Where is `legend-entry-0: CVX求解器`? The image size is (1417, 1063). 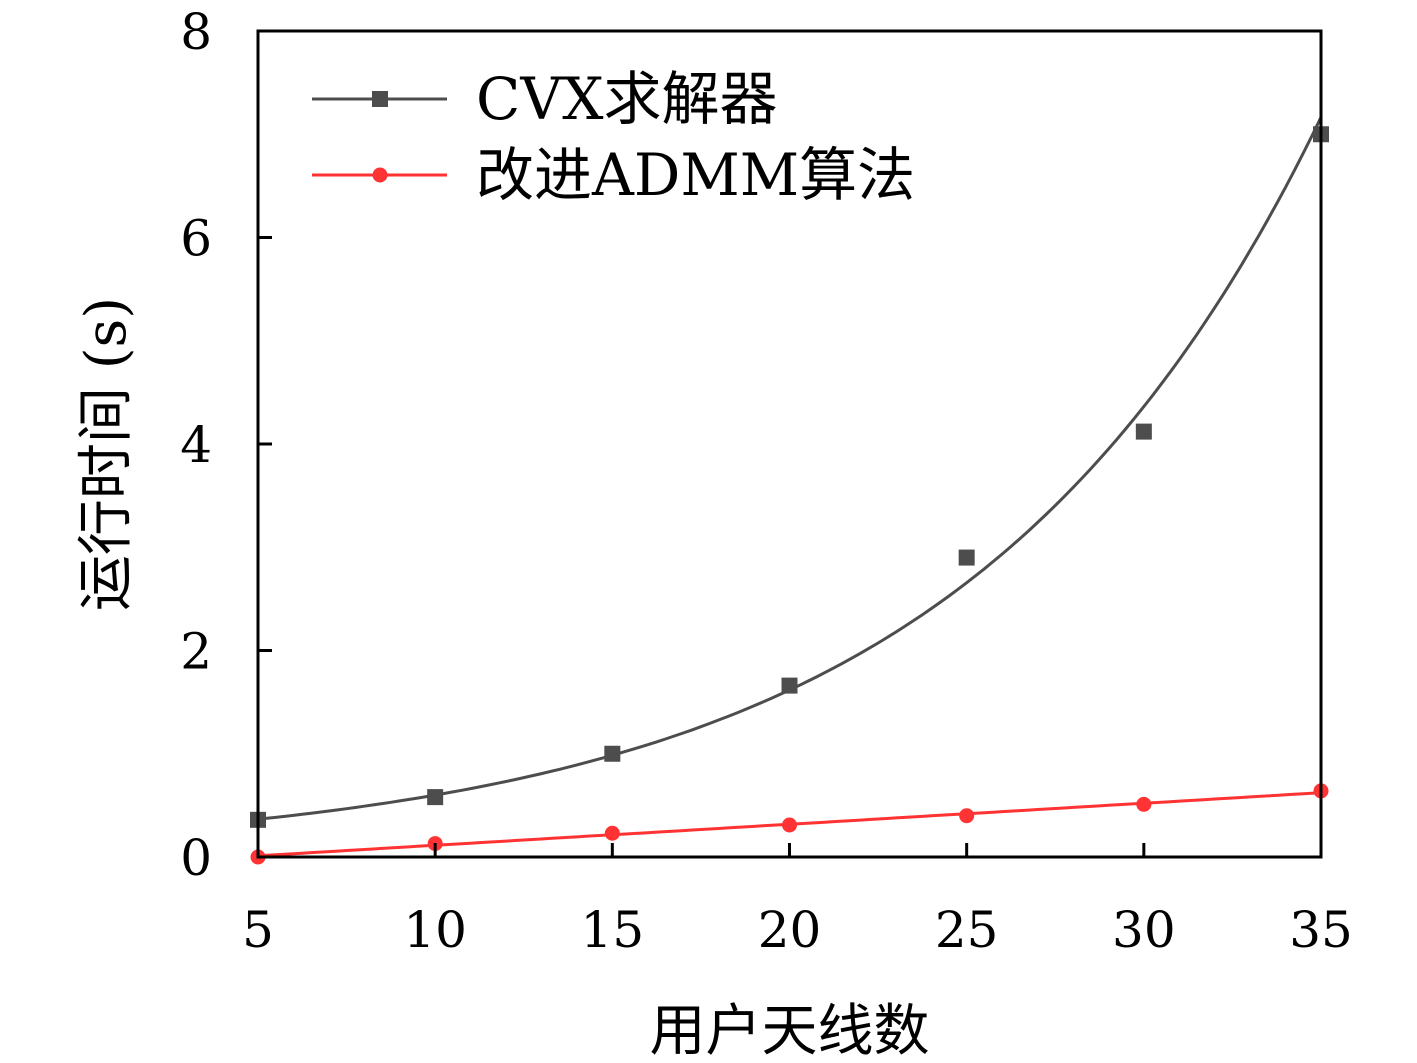 legend-entry-0: CVX求解器 is located at coordinates (545, 99).